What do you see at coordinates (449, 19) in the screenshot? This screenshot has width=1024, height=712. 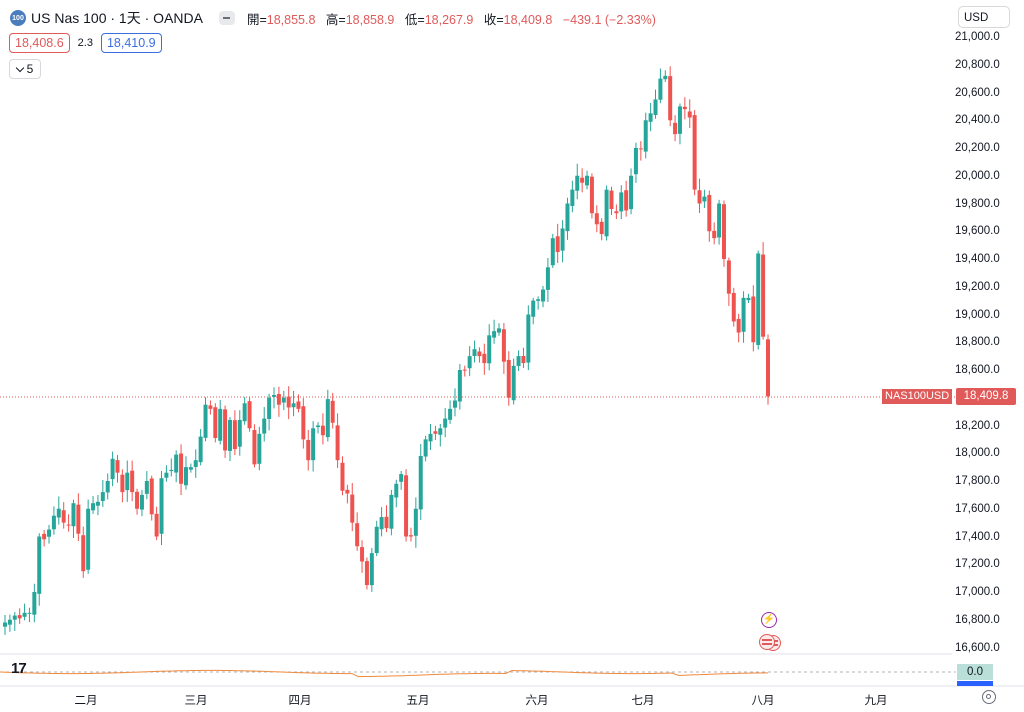 I see `low-value: 18,267.9` at bounding box center [449, 19].